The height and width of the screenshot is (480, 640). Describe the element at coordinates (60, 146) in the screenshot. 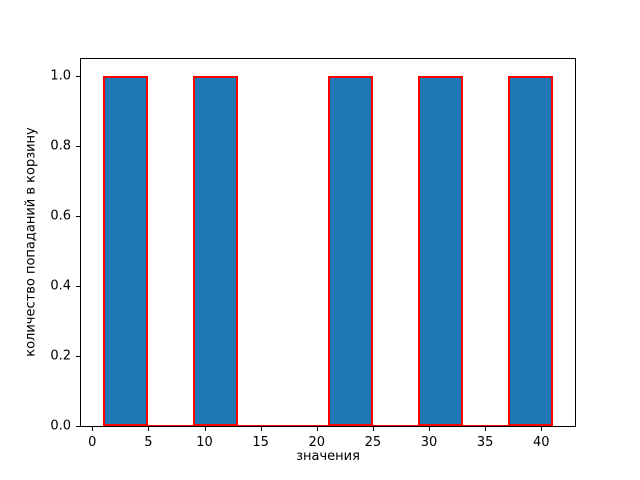

I see `y-tick-label: 0.8` at that location.